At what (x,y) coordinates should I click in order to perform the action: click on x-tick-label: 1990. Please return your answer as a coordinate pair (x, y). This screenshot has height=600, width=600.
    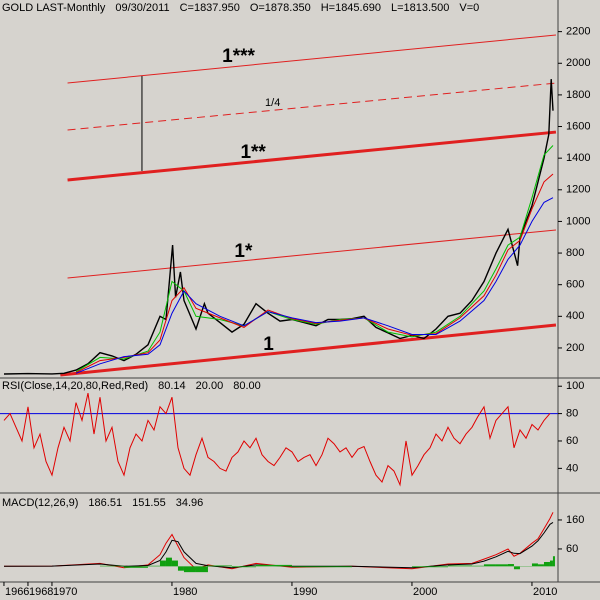
    Looking at the image, I should click on (305, 592).